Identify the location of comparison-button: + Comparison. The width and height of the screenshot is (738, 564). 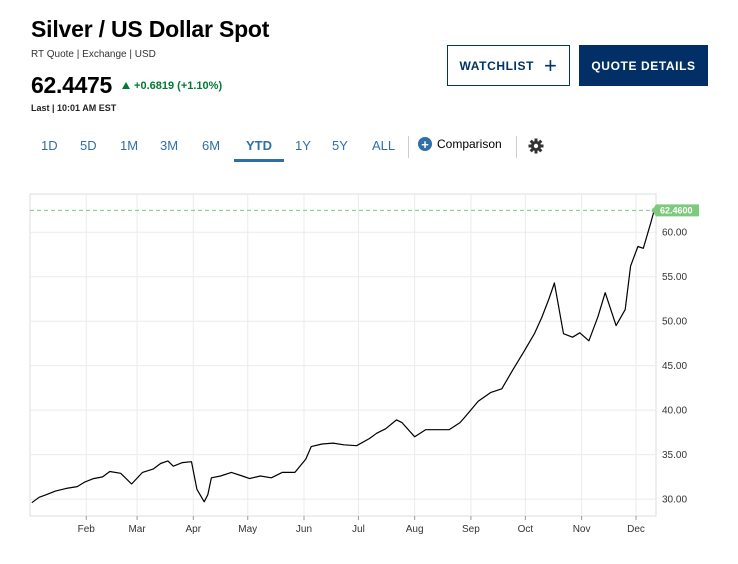
(460, 144).